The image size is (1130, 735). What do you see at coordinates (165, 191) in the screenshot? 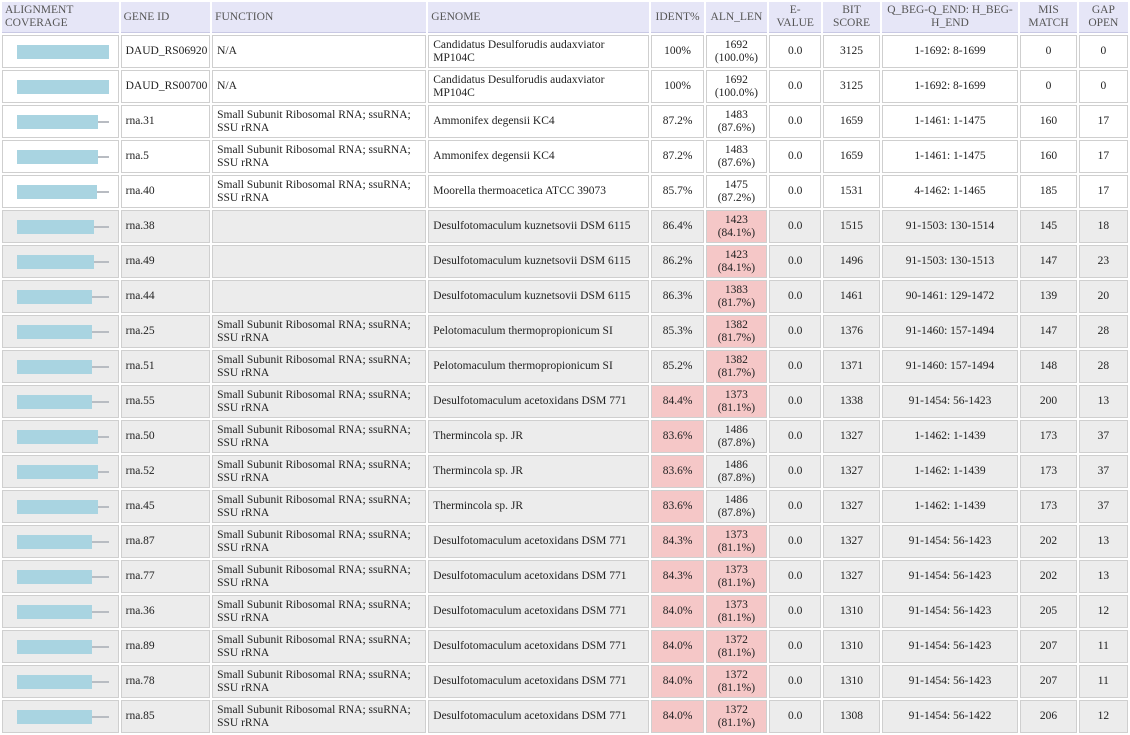
I see `gene-id-link: rna.40` at bounding box center [165, 191].